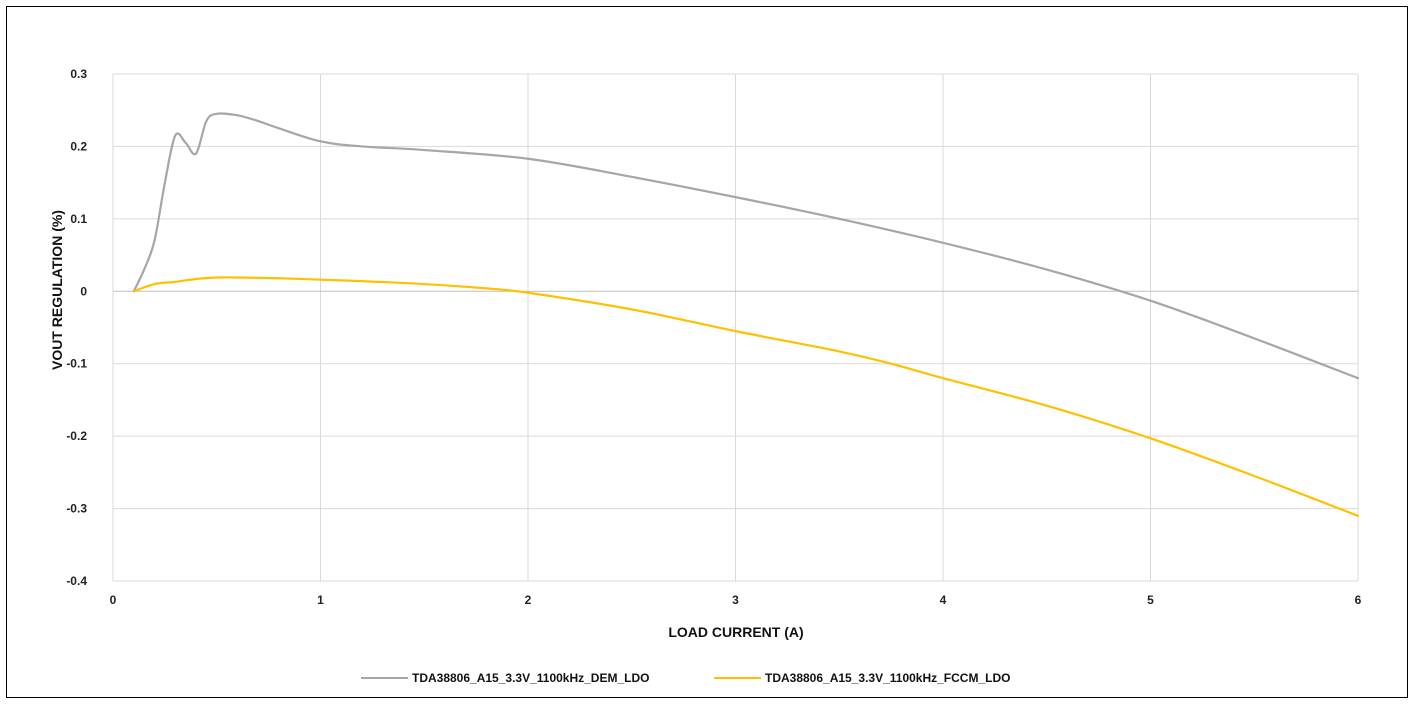  I want to click on y-tick-label: 0.1, so click(78, 219).